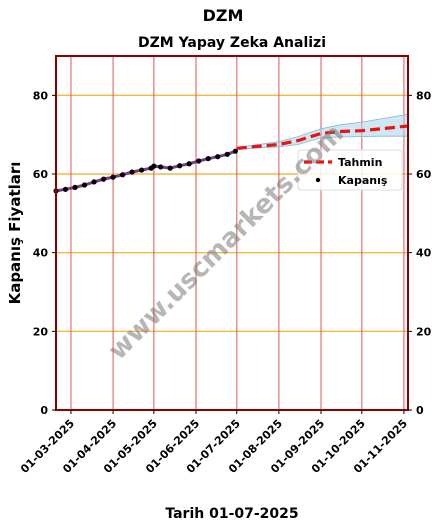  Describe the element at coordinates (232, 43) in the screenshot. I see `chart-title: DZM Yapay Zeka Analizi` at that location.